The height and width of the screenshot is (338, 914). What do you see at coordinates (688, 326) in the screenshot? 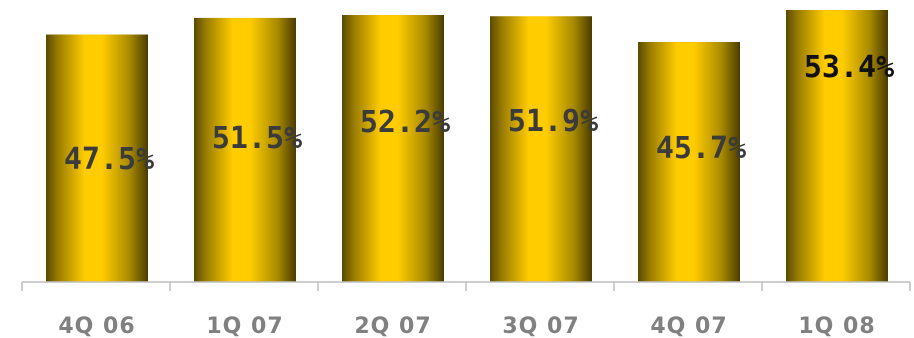
I see `category-label: 4Q 07` at bounding box center [688, 326].